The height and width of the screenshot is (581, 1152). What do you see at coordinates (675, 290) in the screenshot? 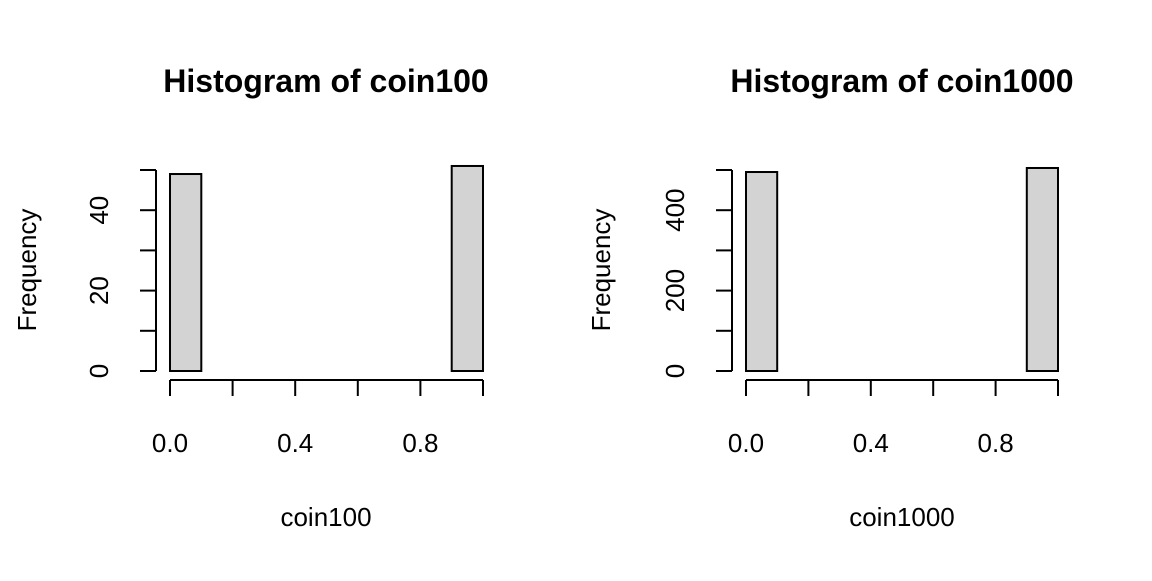
I see `y-tick-label: 200` at bounding box center [675, 290].